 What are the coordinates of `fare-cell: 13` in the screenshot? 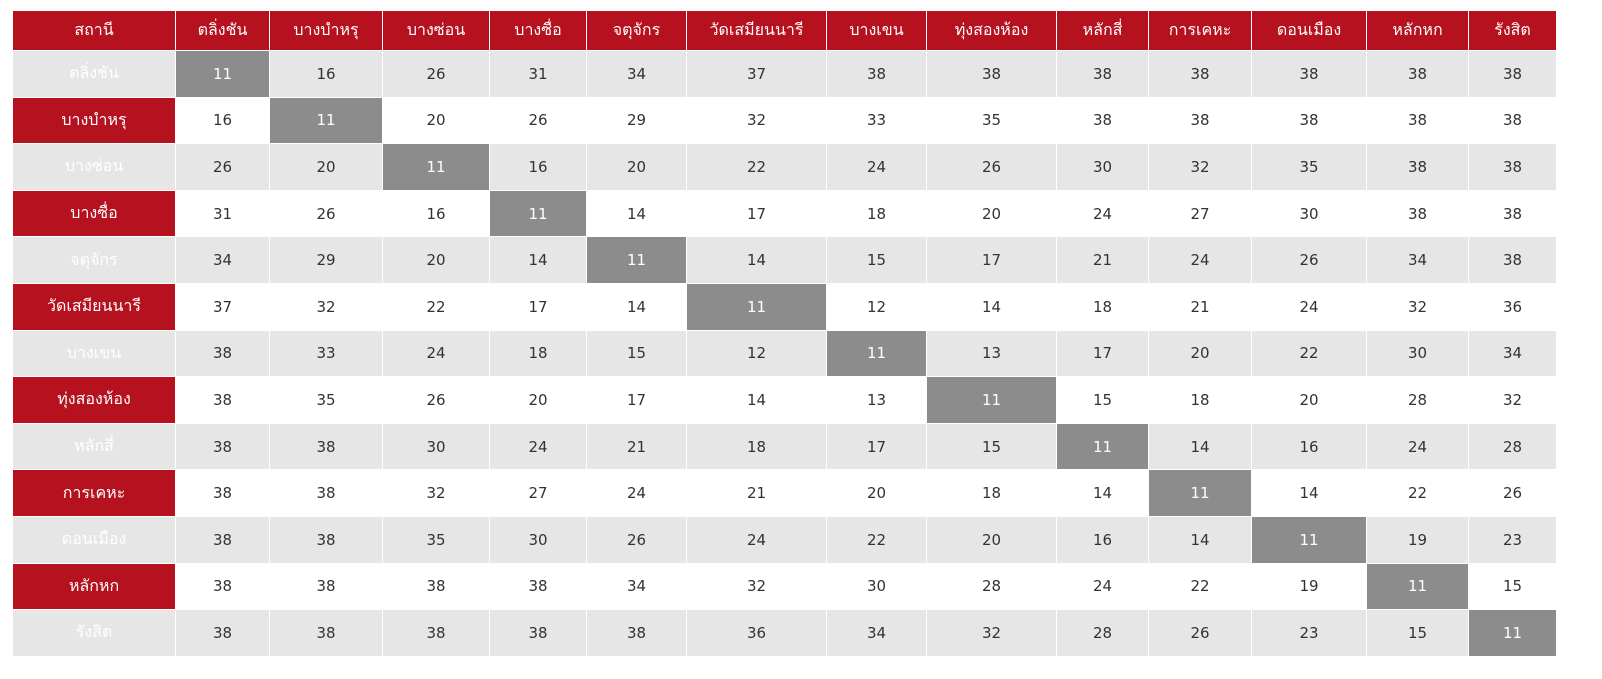 It's located at (876, 400).